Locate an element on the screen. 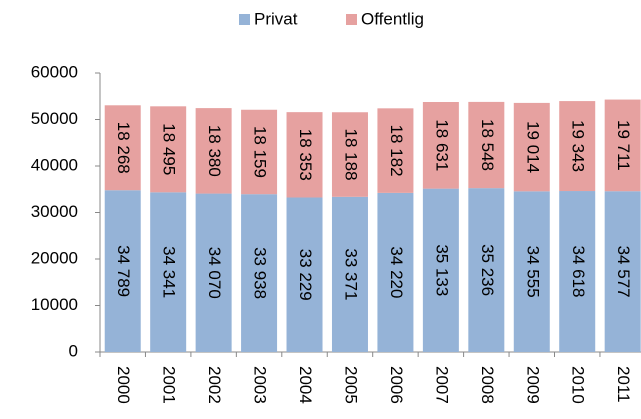 This screenshot has height=419, width=641. x-tick-label: 2010 is located at coordinates (578, 385).